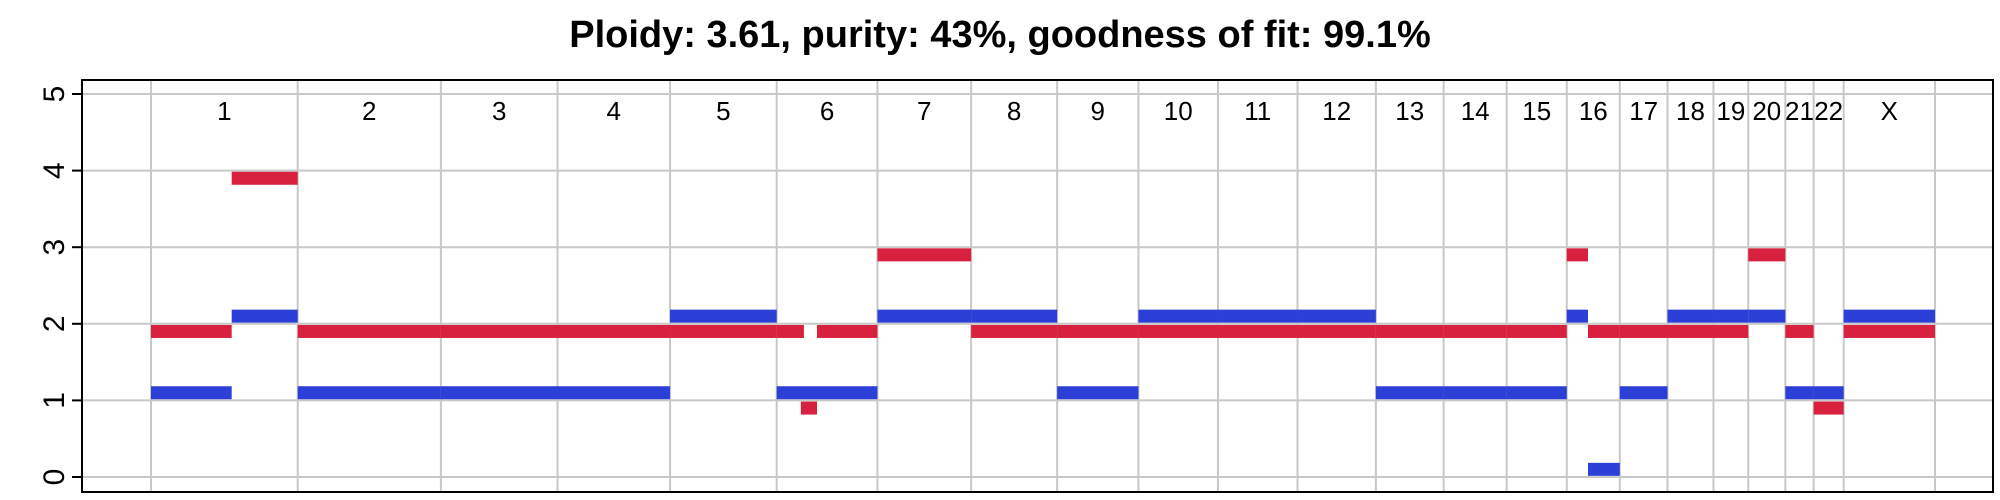  I want to click on chromosome-label: 6, so click(827, 111).